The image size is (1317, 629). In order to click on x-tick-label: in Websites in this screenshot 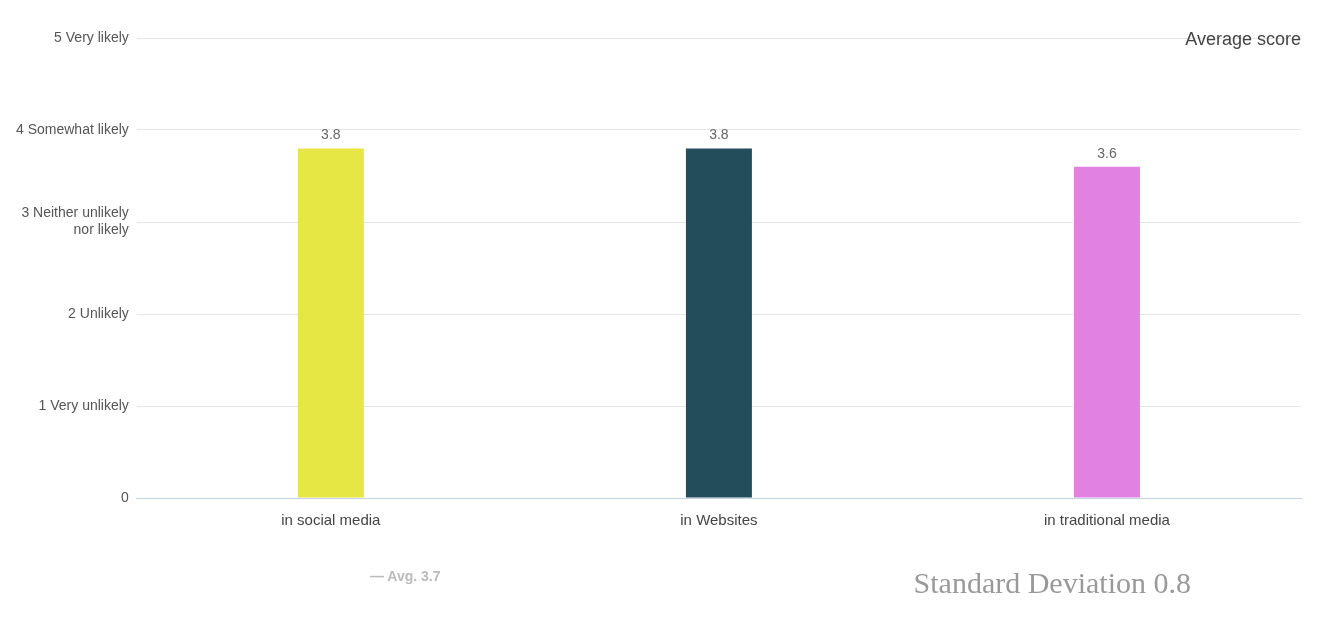, I will do `click(719, 520)`.